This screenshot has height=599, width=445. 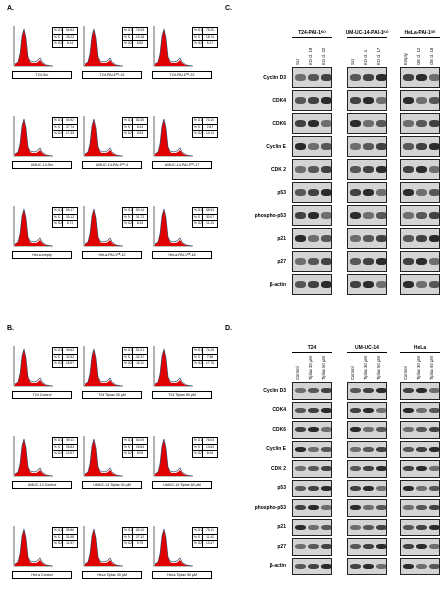 What do you see at coordinates (65, 448) in the screenshot?
I see `stats-row: % S 26.83` at bounding box center [65, 448].